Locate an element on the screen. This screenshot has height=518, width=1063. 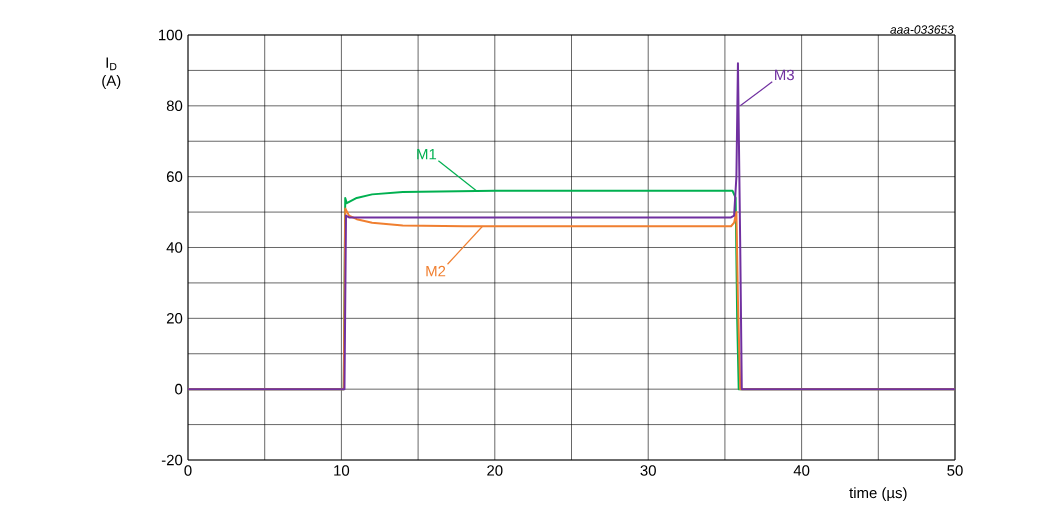
x-axis-title: time (µs) is located at coordinates (878, 494).